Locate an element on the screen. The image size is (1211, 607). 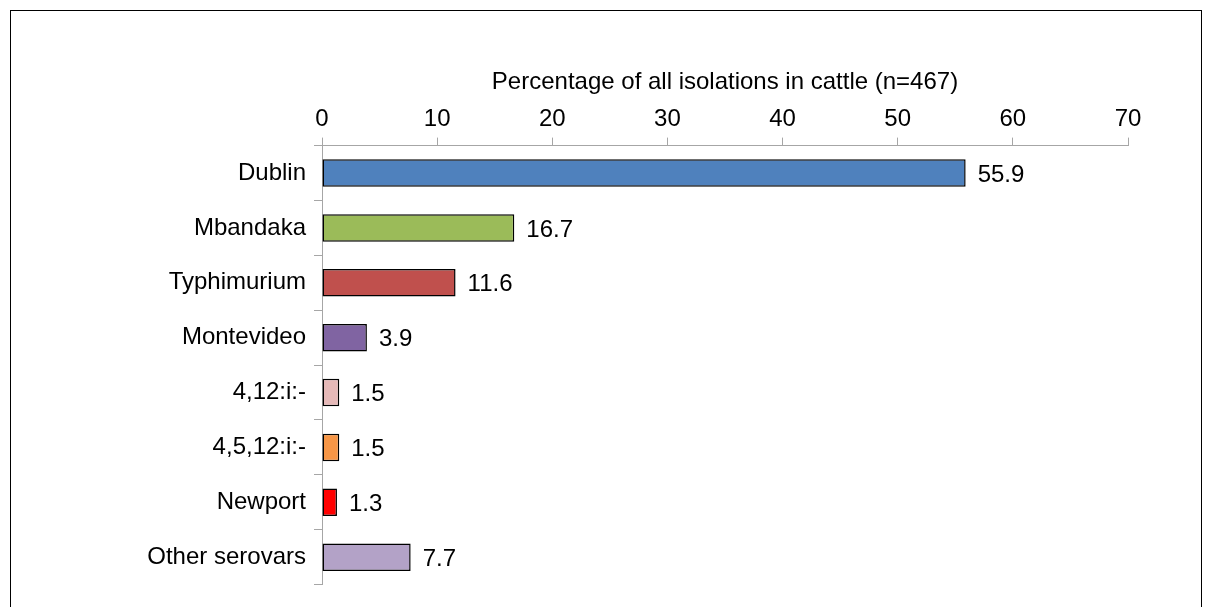
x-tick-label: 60 is located at coordinates (1013, 117).